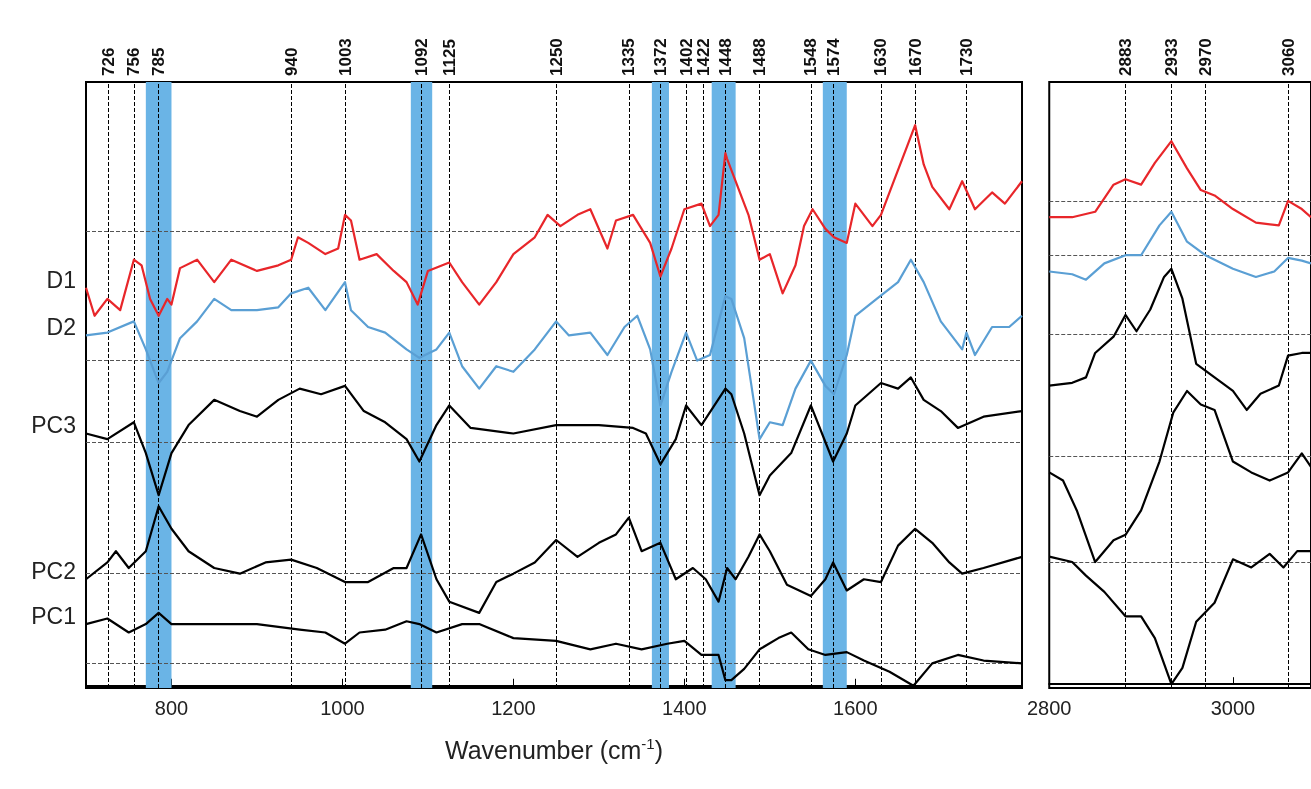  What do you see at coordinates (556, 57) in the screenshot?
I see `ref-line-label: 1250` at bounding box center [556, 57].